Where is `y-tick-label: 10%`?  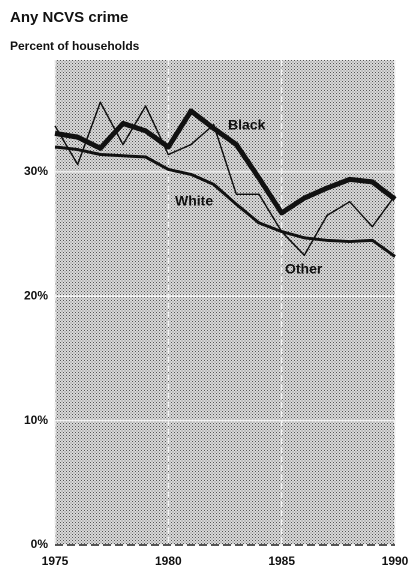
y-tick-label: 10% is located at coordinates (36, 420).